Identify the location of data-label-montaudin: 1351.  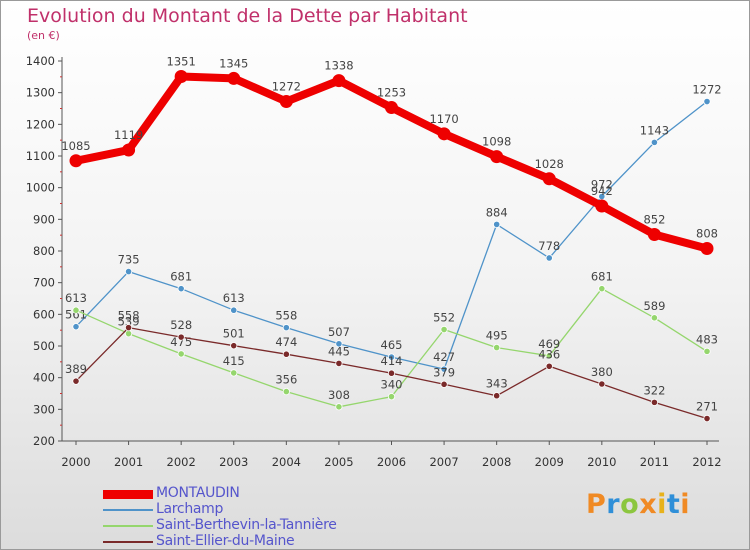
(181, 62).